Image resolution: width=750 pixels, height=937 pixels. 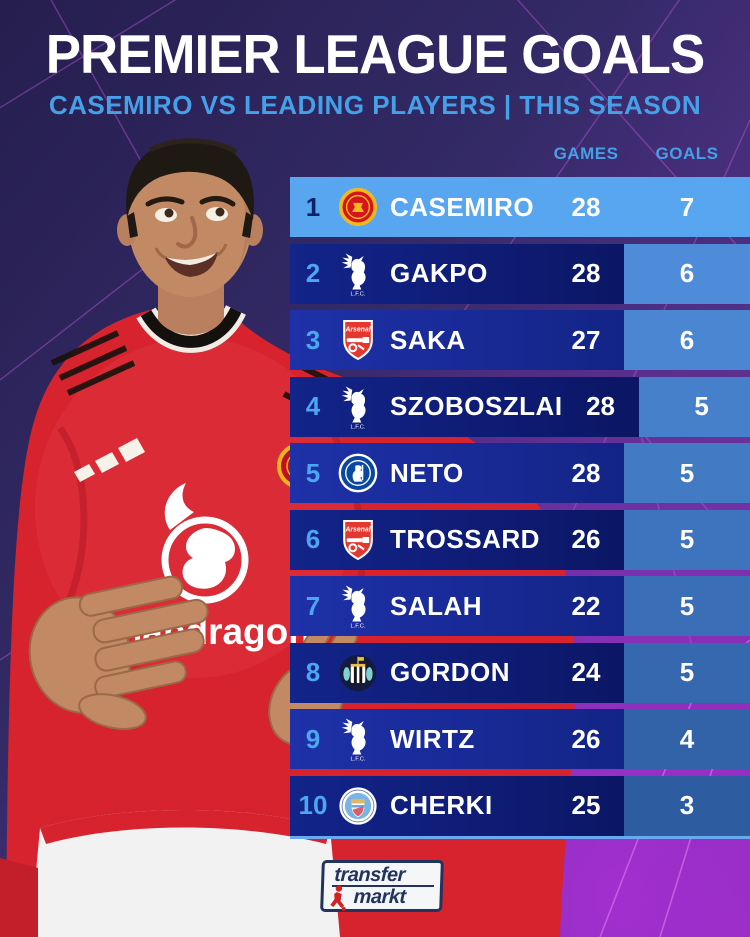 What do you see at coordinates (476, 406) in the screenshot?
I see `player-name: SZOBOSZLAI` at bounding box center [476, 406].